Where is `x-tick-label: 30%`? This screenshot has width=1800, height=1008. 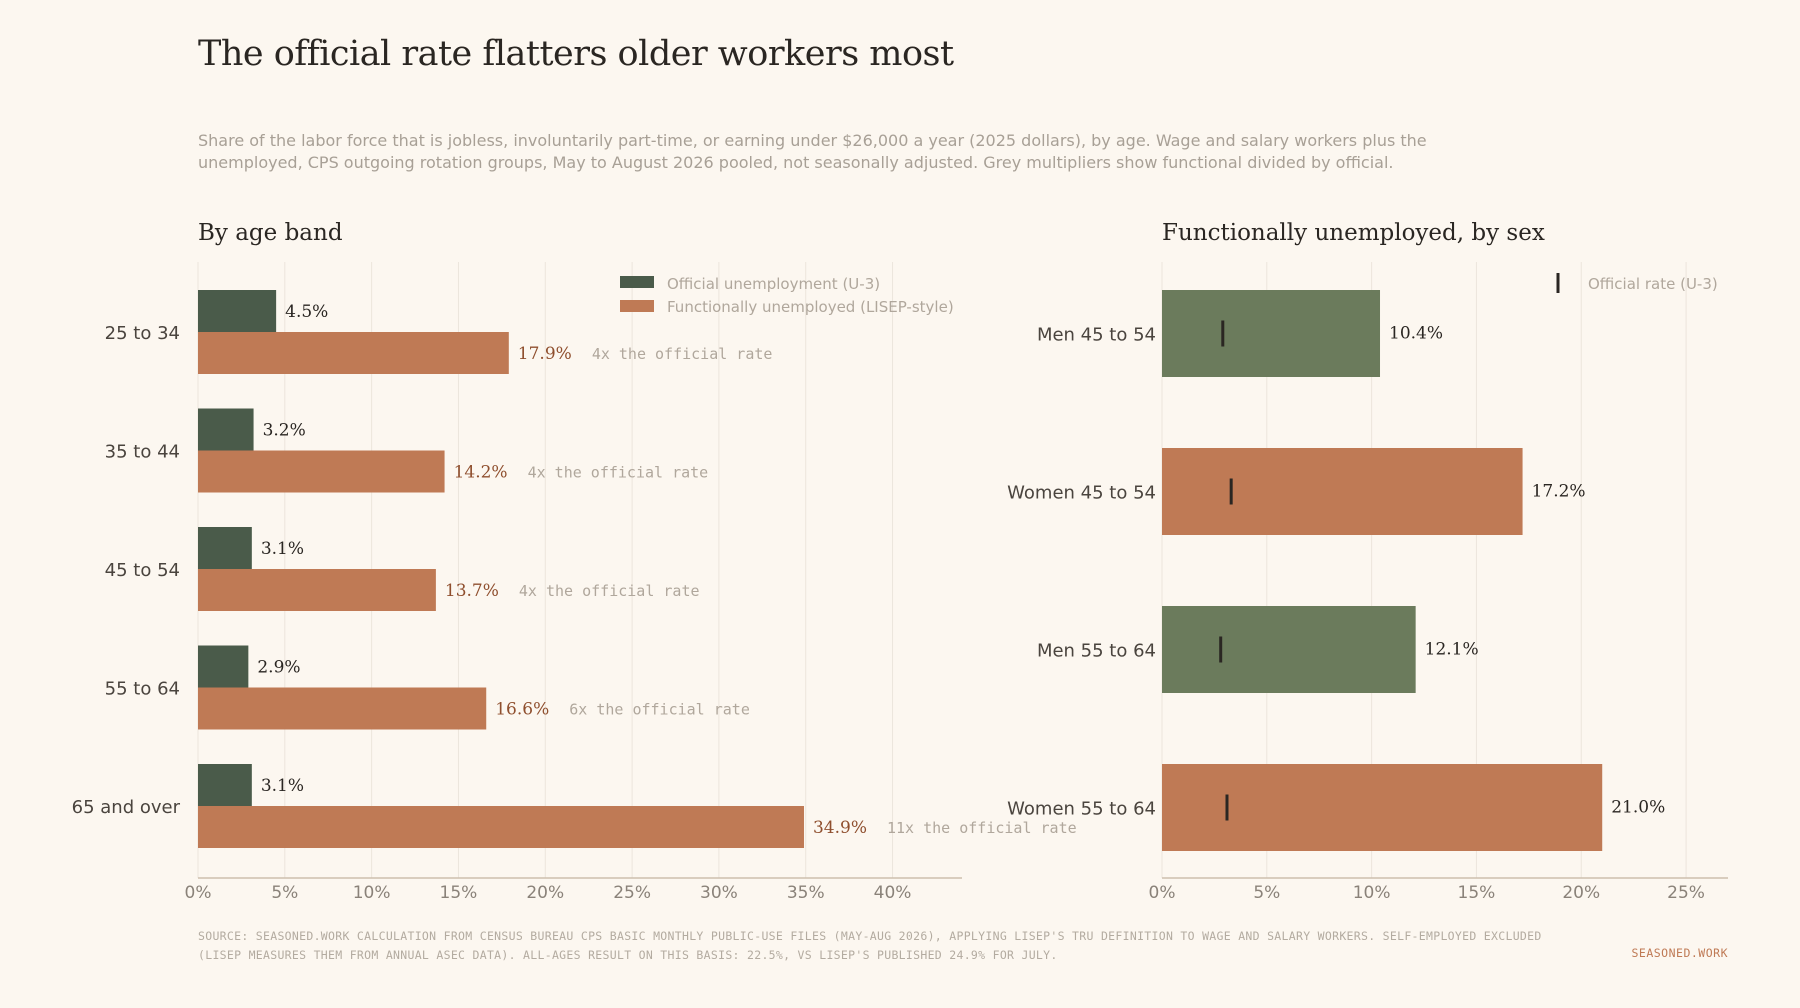
x-tick-label: 30% is located at coordinates (719, 893).